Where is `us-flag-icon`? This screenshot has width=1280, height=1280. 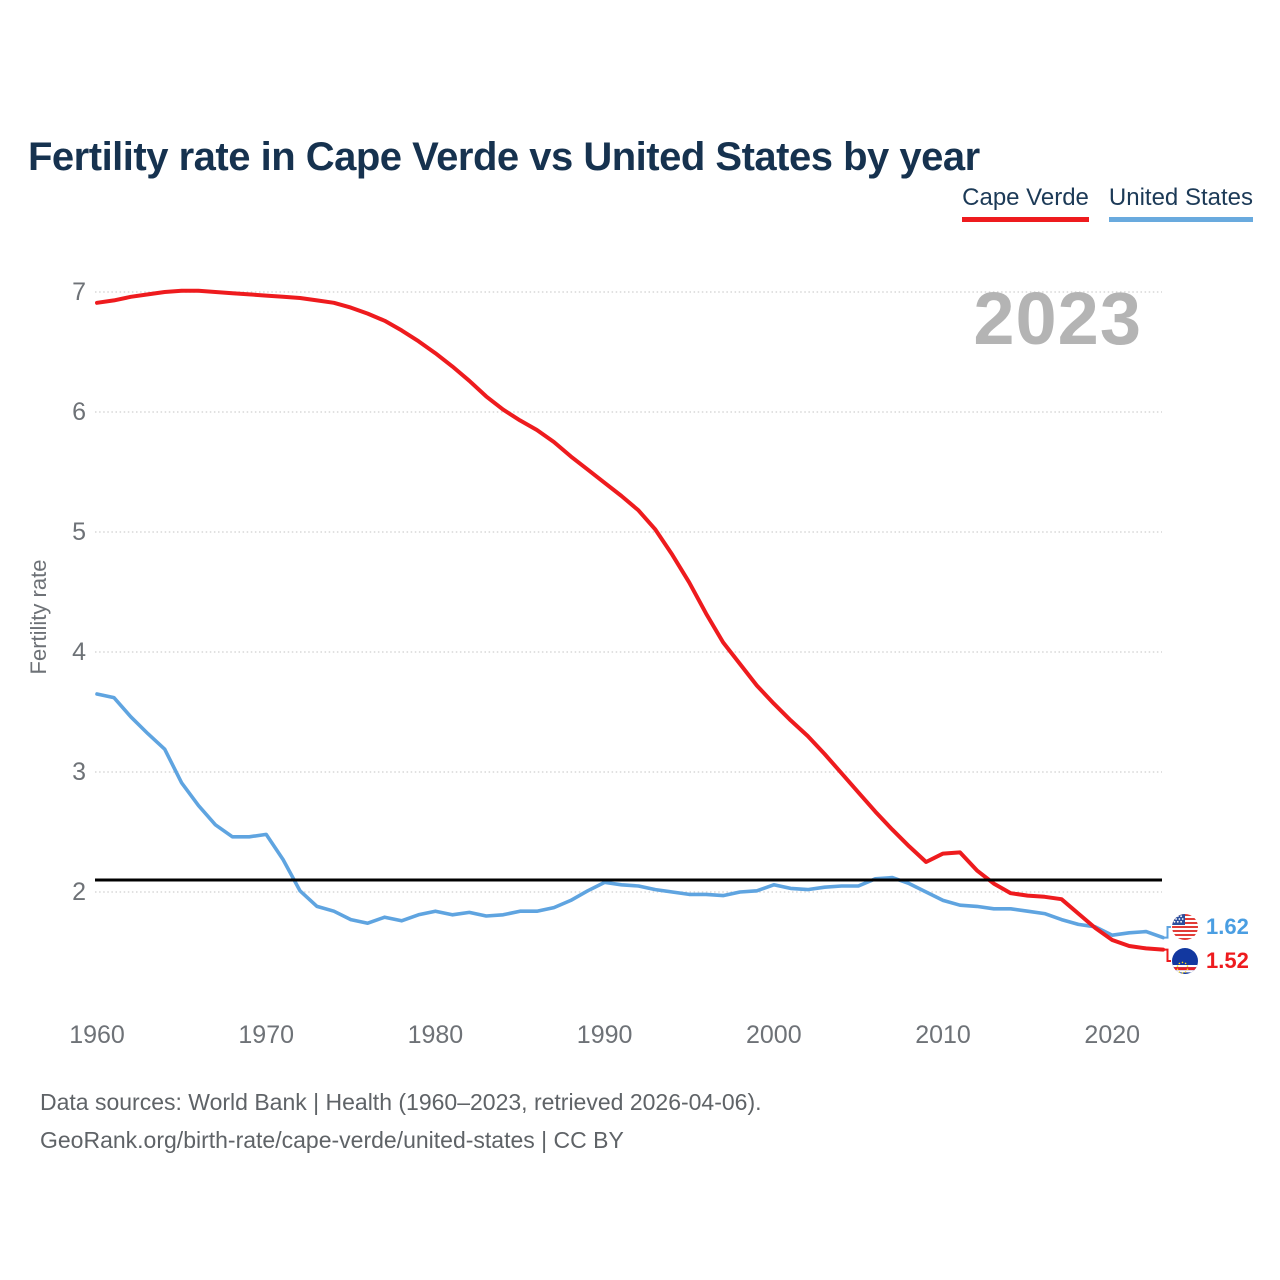 us-flag-icon is located at coordinates (1185, 927).